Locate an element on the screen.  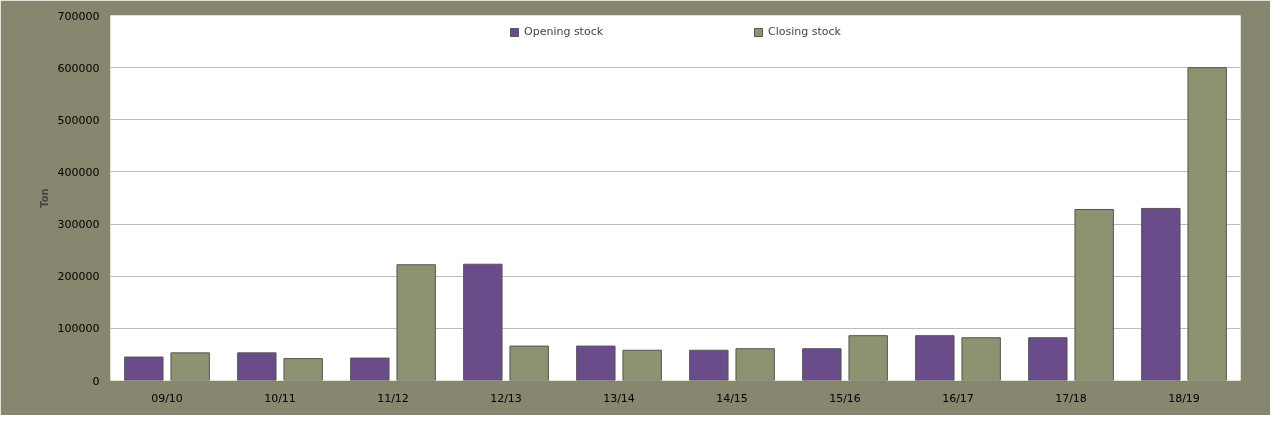
y-tick-label: 400000 is located at coordinates (78, 172).